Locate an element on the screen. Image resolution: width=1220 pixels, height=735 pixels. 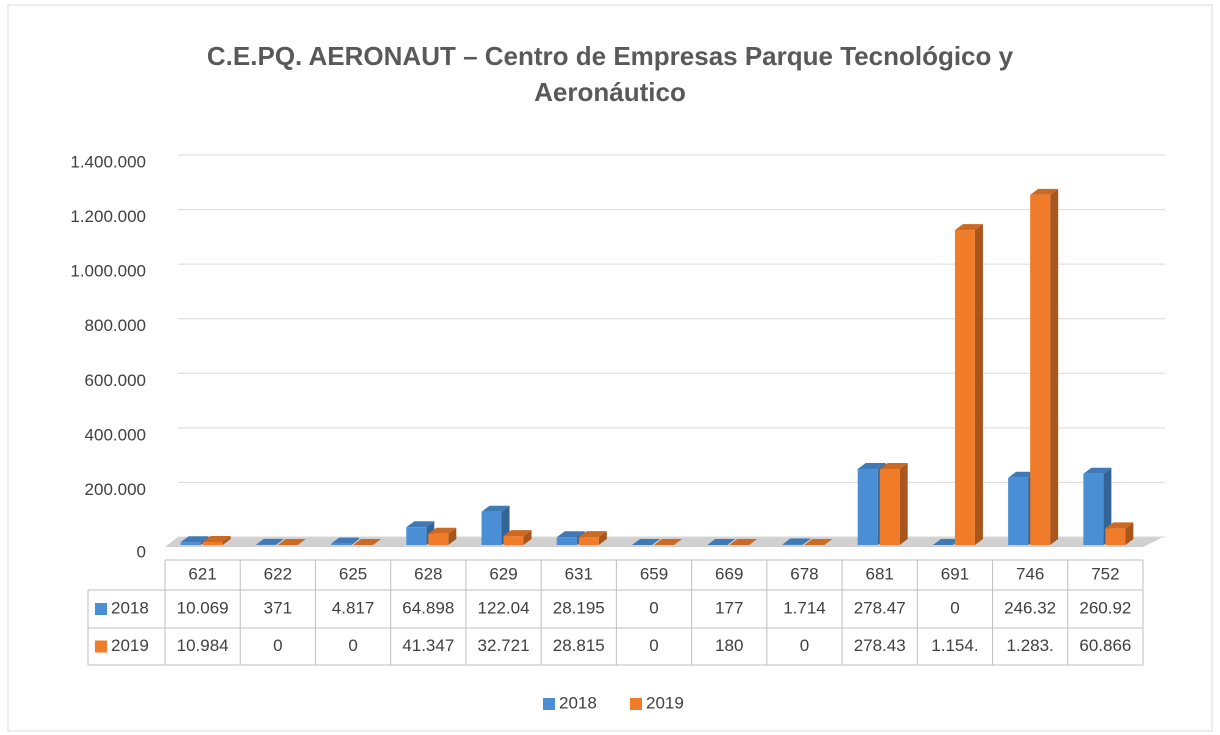
table-series-name: 2019 is located at coordinates (130, 645).